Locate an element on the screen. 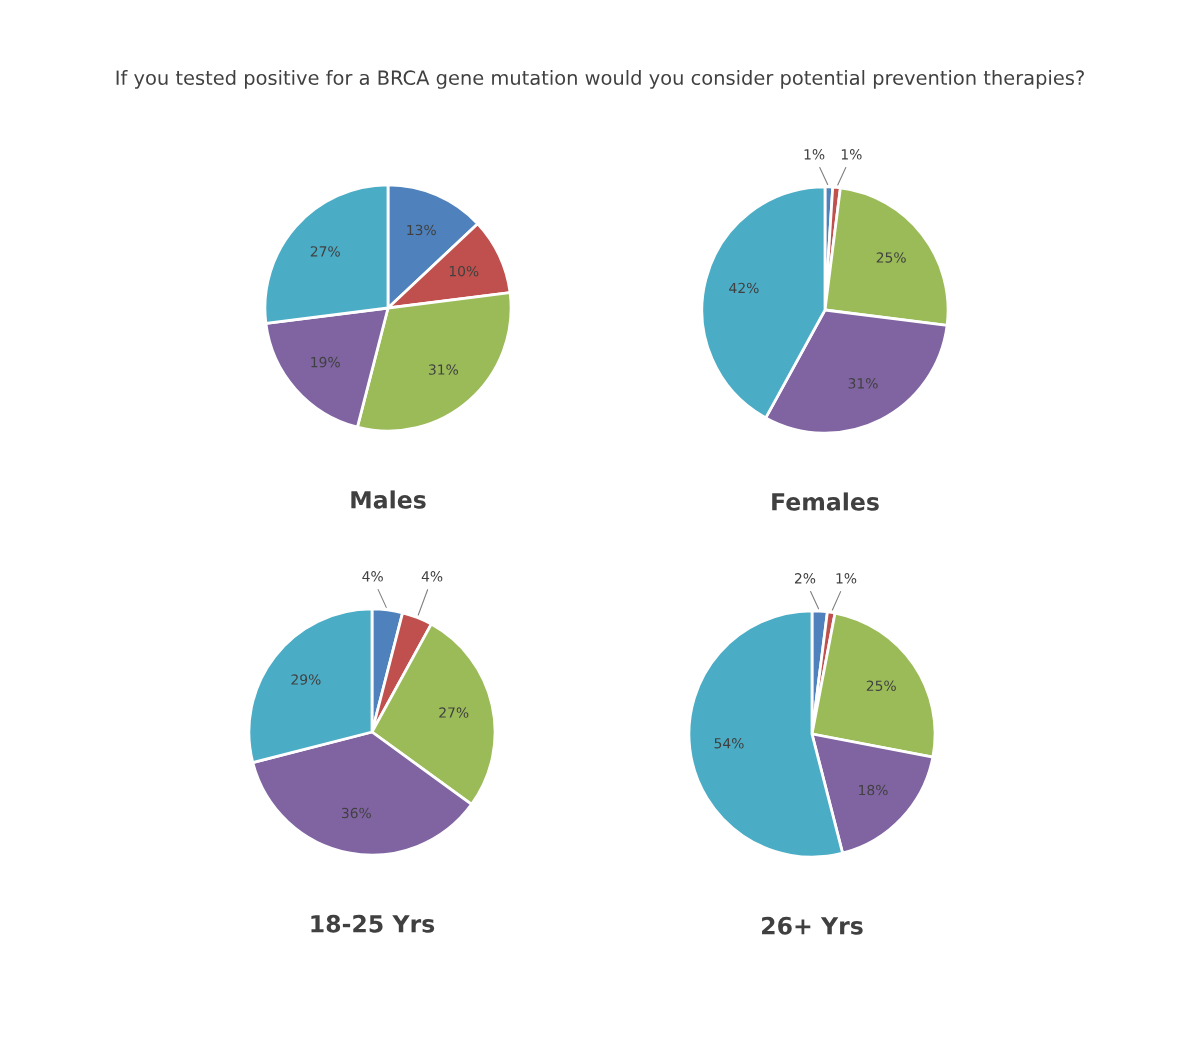  data-label: 18% is located at coordinates (873, 790).